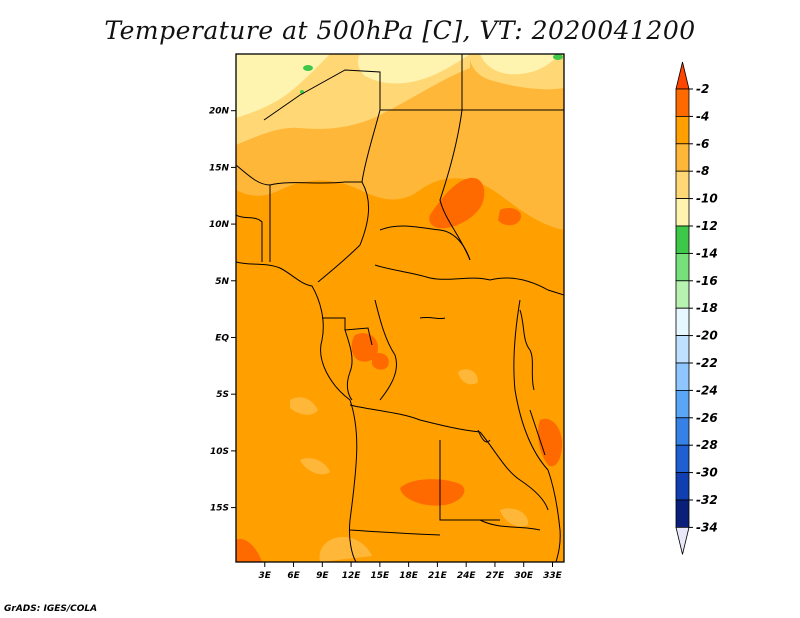  Describe the element at coordinates (219, 509) in the screenshot. I see `lat-tick-label: 15S` at that location.